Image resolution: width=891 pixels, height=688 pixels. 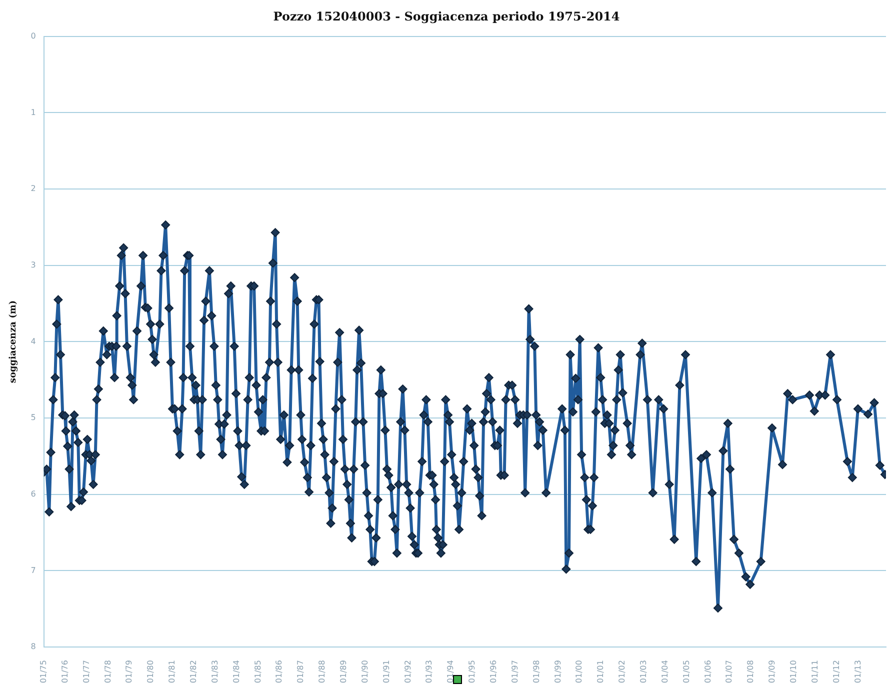 What do you see at coordinates (622, 672) in the screenshot?
I see `x-tick-label: 01/02` at bounding box center [622, 672].